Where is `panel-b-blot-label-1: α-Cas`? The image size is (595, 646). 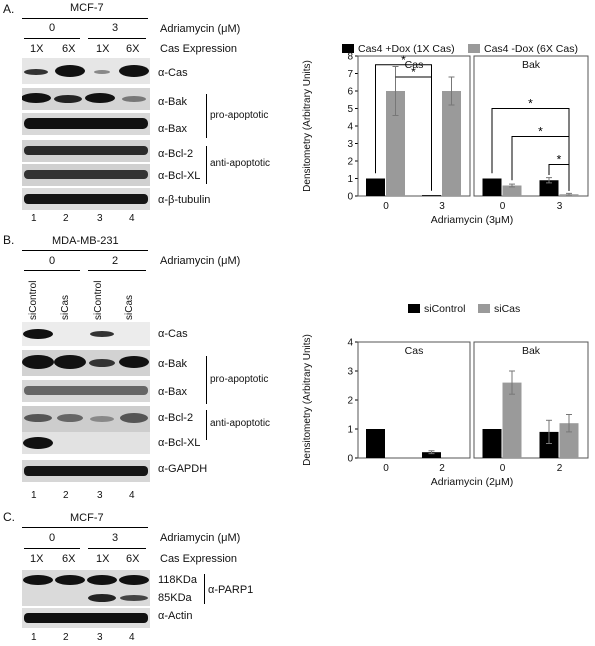
panel-b-blot-label-1: α-Cas is located at coordinates (173, 334).